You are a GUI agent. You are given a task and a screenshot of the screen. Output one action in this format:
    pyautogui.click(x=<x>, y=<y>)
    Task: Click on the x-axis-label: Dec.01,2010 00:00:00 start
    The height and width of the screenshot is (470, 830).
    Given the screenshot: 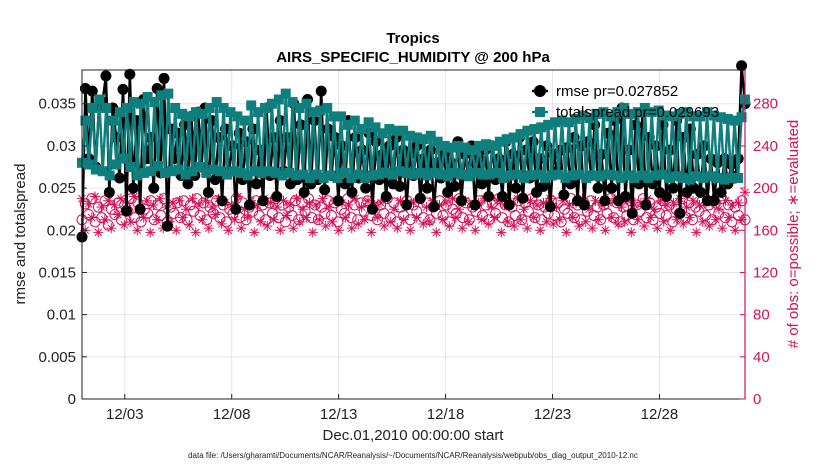 What is the action you would take?
    pyautogui.click(x=414, y=435)
    